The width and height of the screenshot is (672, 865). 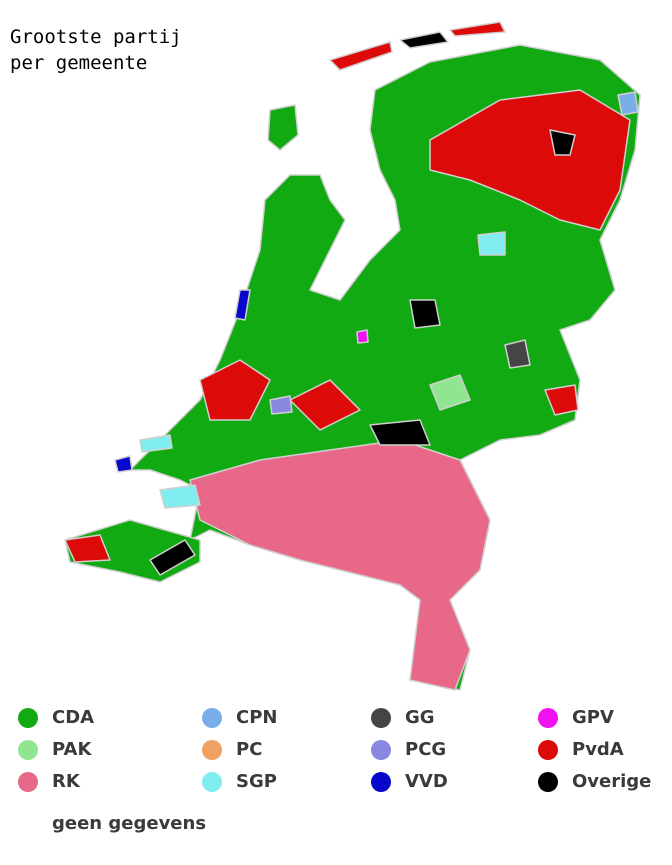 I want to click on legend-label: RK, so click(x=66, y=781).